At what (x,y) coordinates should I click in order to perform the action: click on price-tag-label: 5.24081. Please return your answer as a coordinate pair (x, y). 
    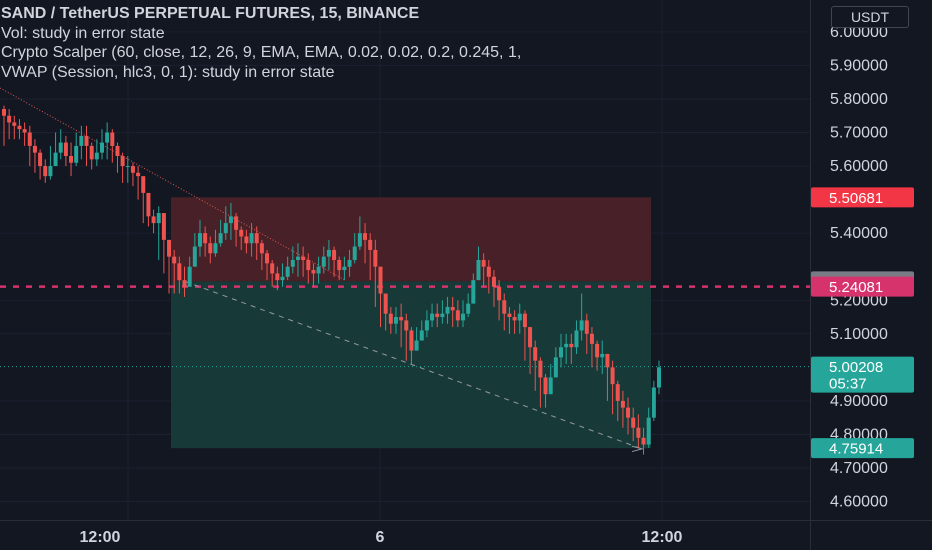
    Looking at the image, I should click on (856, 287).